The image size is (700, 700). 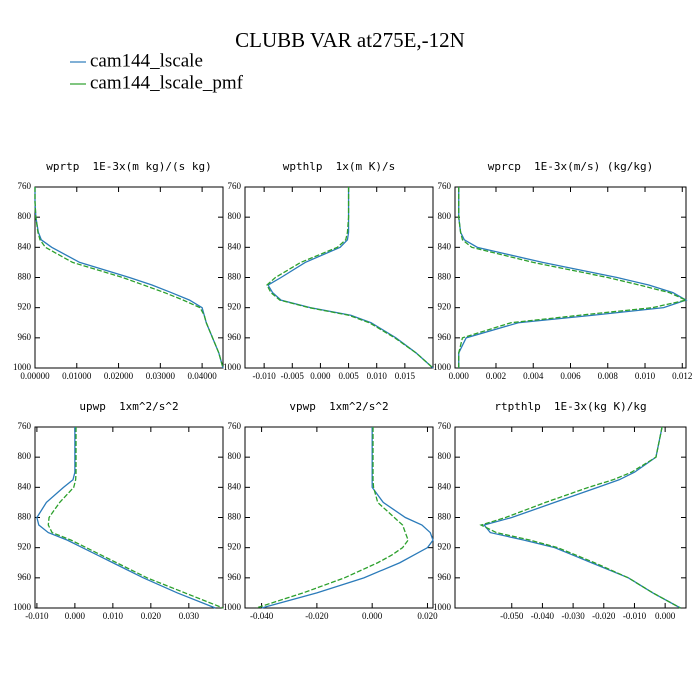 What do you see at coordinates (608, 376) in the screenshot?
I see `x-tick-label: 0.008` at bounding box center [608, 376].